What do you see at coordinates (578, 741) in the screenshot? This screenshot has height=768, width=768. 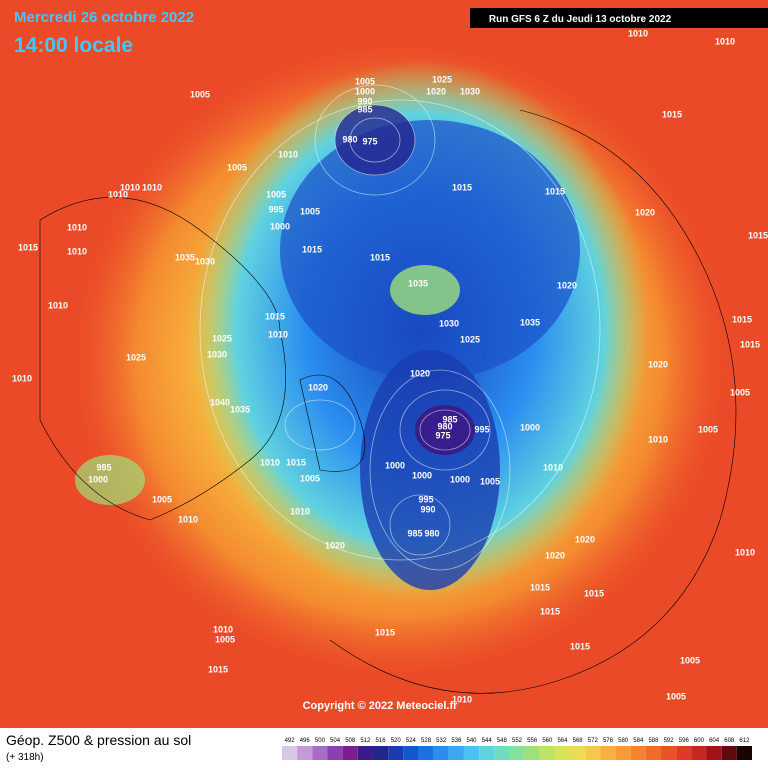 I see `colorbar-label: 568` at bounding box center [578, 741].